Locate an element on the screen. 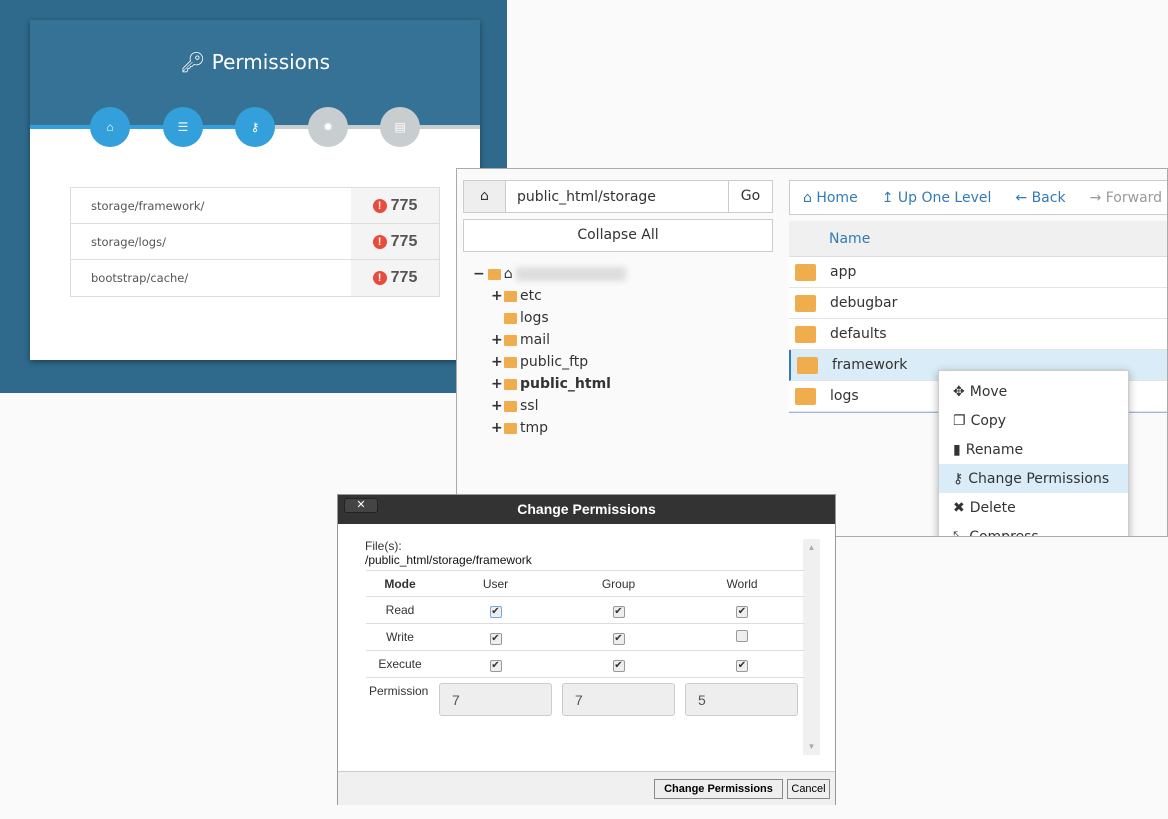 The image size is (1168, 819). step-permissions: ⚷ is located at coordinates (255, 127).